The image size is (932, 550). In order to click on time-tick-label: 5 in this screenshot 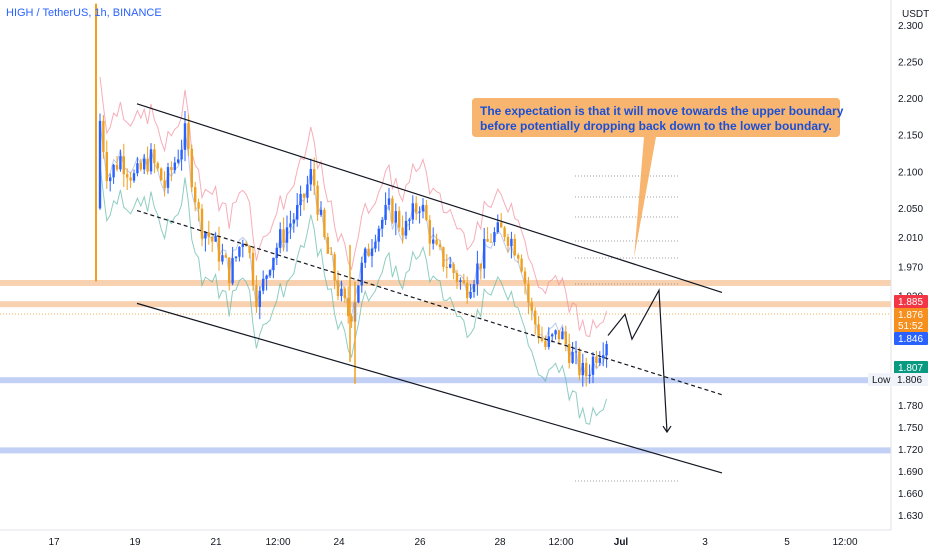, I will do `click(787, 542)`.